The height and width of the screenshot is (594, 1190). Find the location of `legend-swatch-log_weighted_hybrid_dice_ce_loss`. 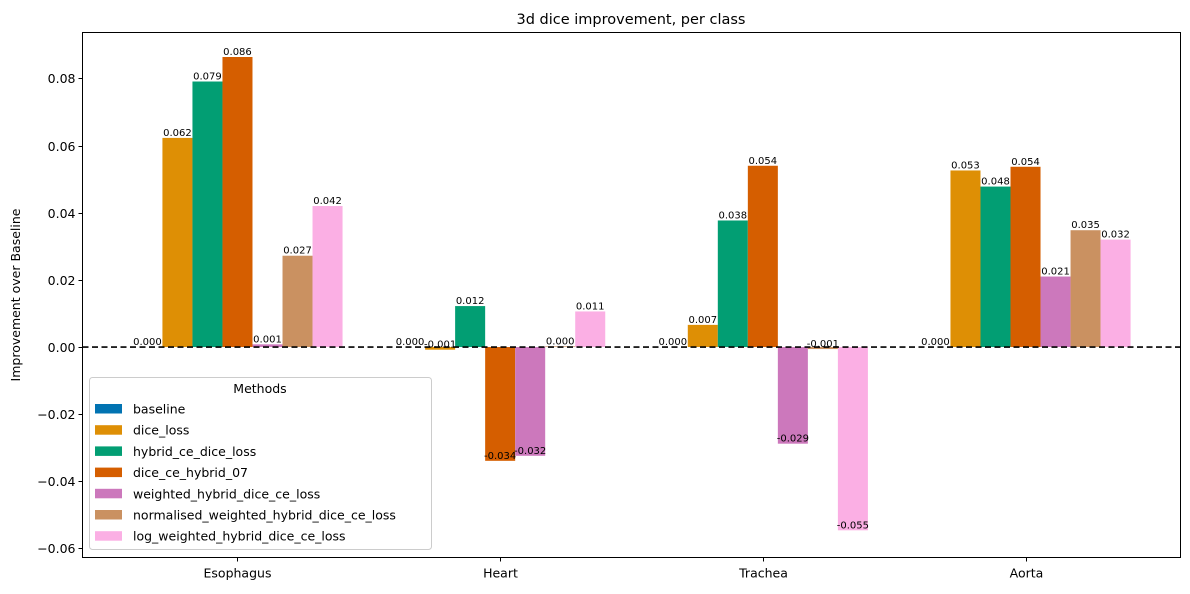

legend-swatch-log_weighted_hybrid_dice_ce_loss is located at coordinates (108, 536).